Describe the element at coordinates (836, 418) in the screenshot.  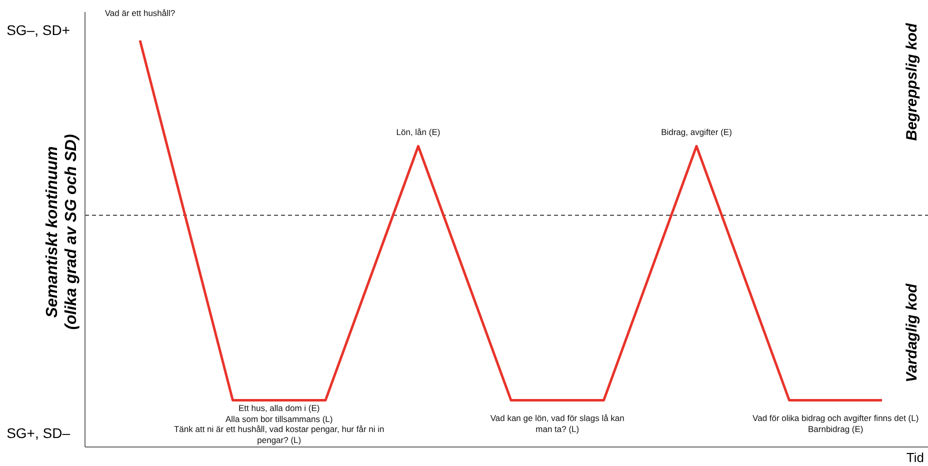
I see `annotation: Vad för olika bidrag och avgifter finns det (L)` at that location.